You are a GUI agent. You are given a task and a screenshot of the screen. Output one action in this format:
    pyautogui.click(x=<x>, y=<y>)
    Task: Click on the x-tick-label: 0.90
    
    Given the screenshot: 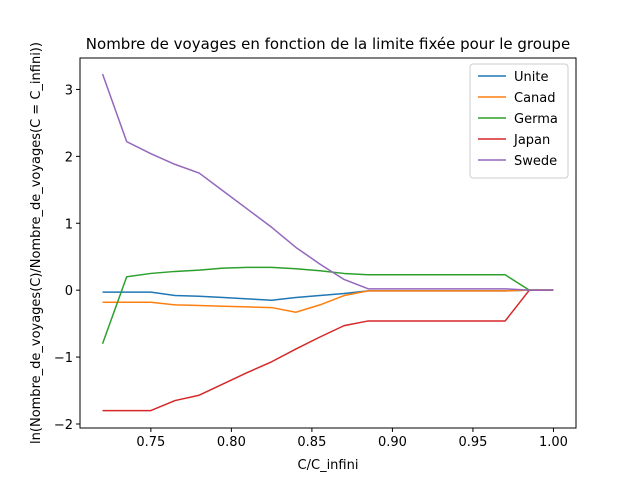 What is the action you would take?
    pyautogui.click(x=392, y=442)
    